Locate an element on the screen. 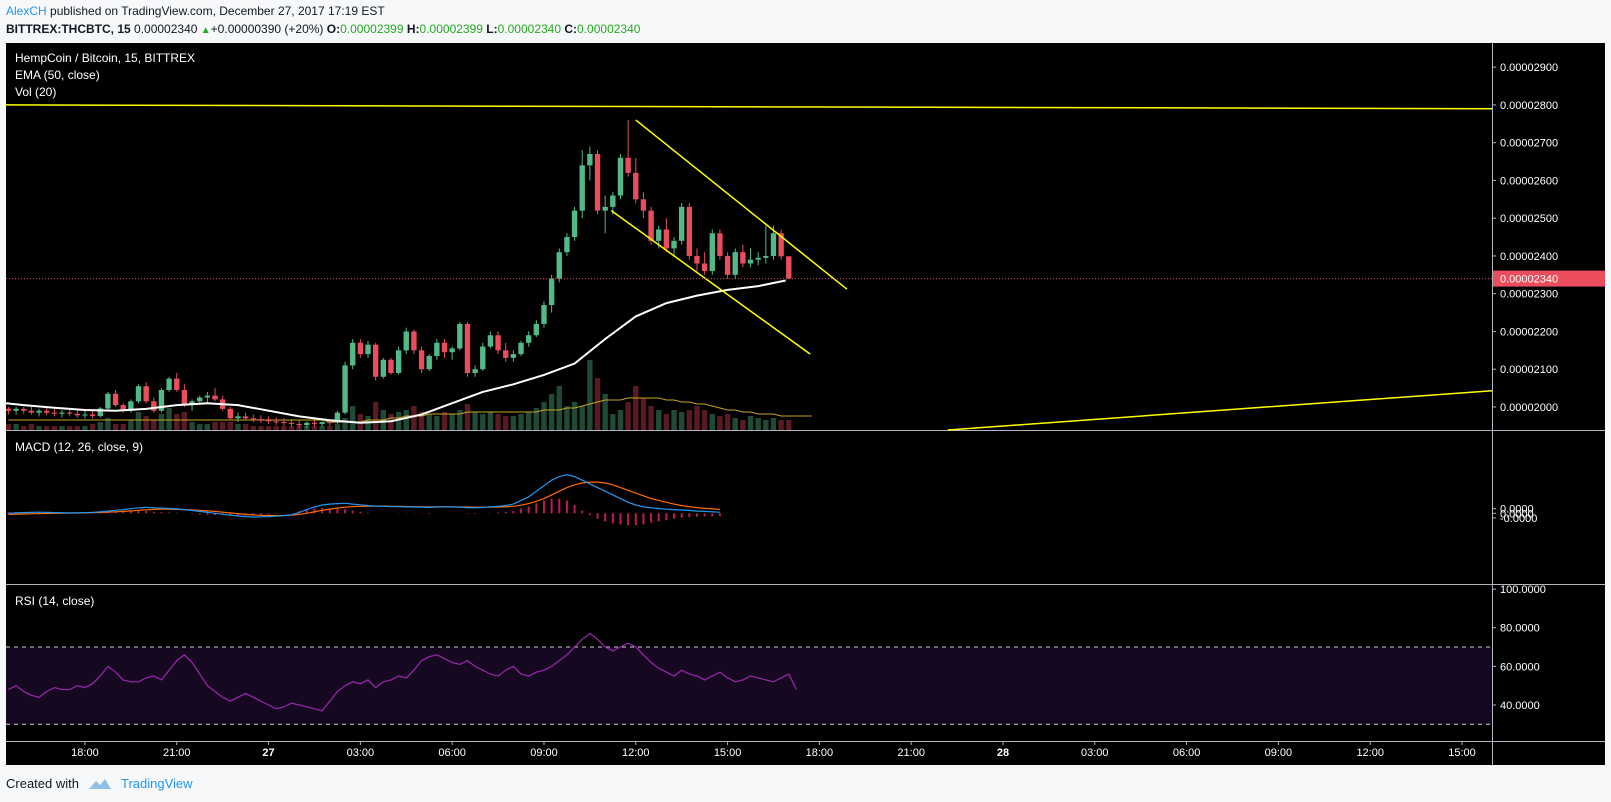  time-tick-label: 21:00 is located at coordinates (911, 753).